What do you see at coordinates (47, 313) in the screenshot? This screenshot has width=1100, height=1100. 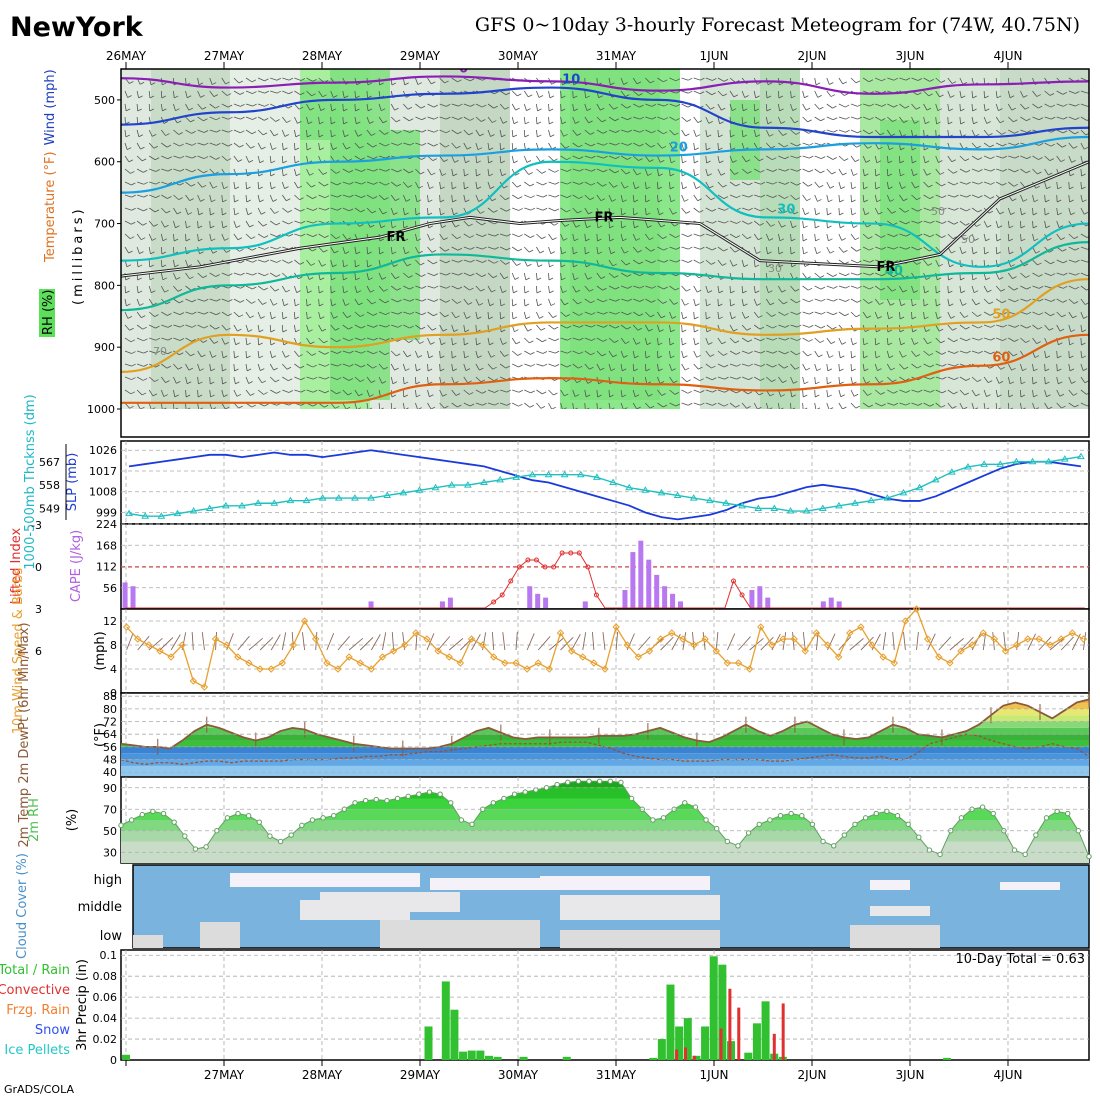 I see `rh-label-group: RH (%)` at bounding box center [47, 313].